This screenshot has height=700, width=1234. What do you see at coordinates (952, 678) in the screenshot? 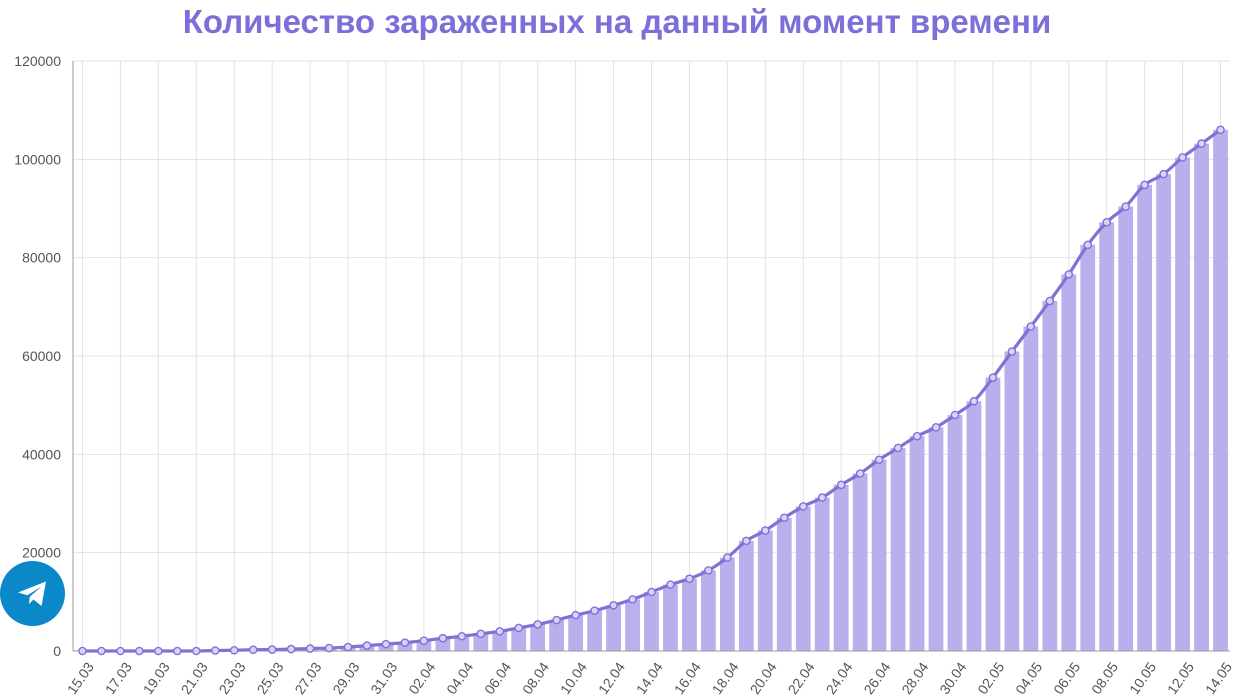
I see `x-tick-label: 30.04` at bounding box center [952, 678].